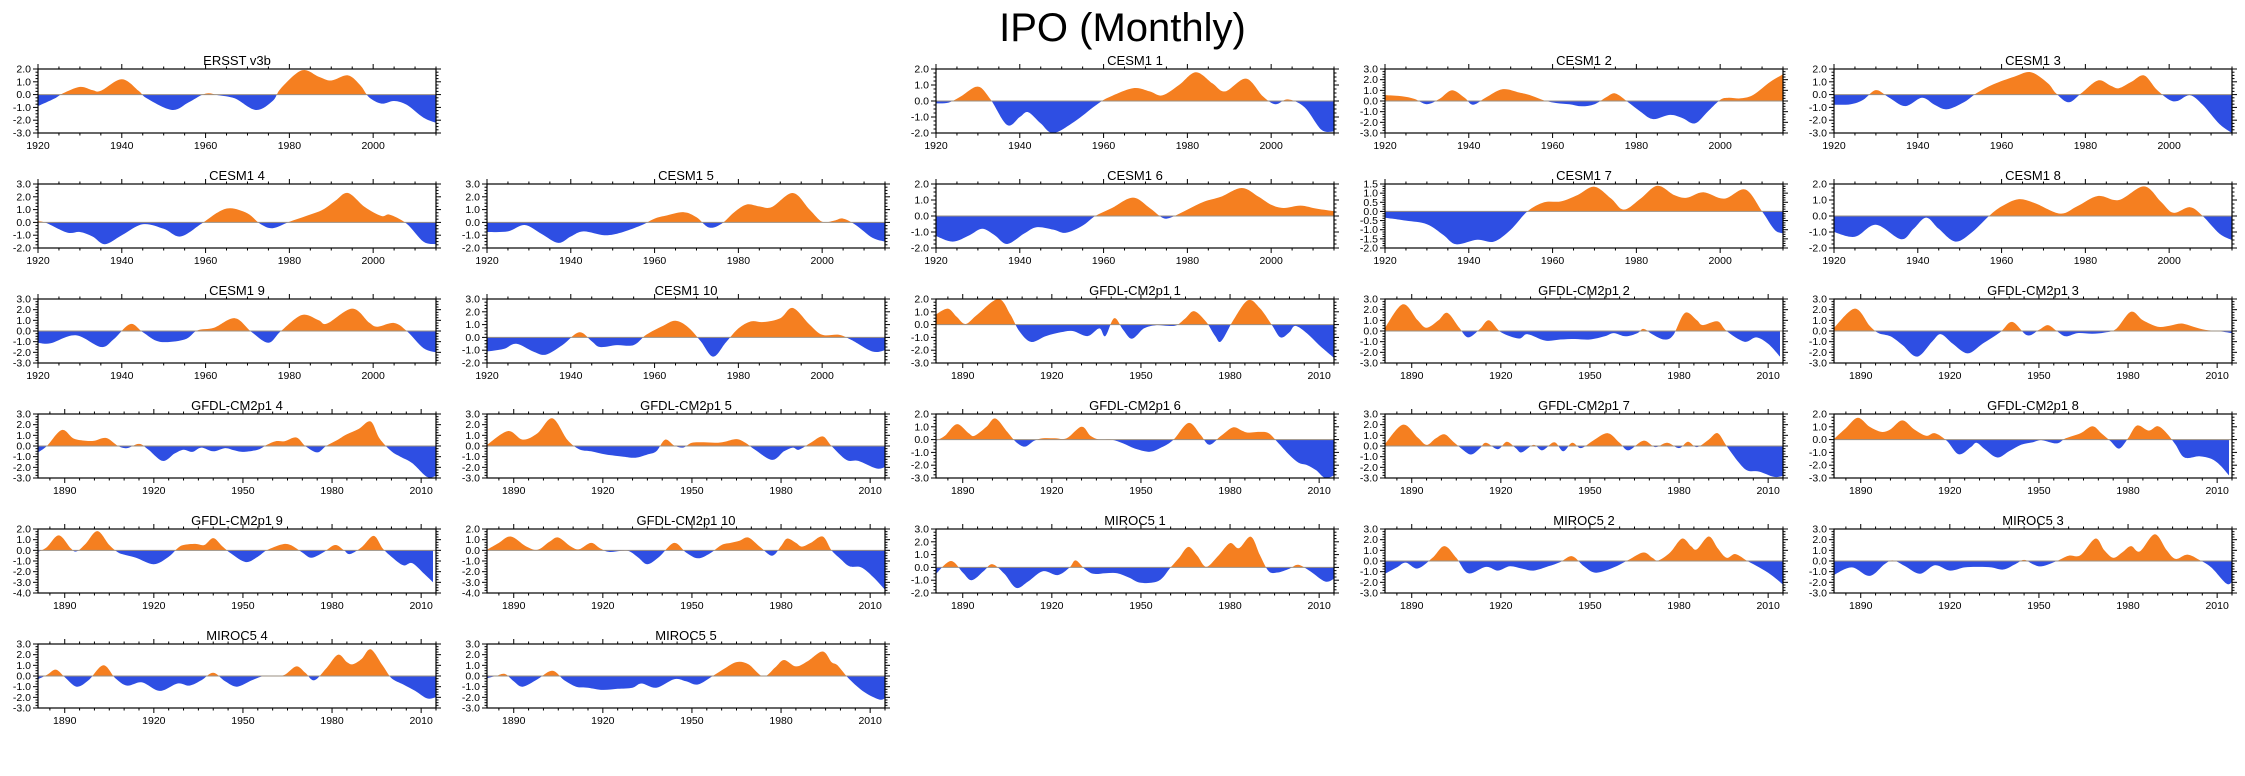  What do you see at coordinates (686, 406) in the screenshot?
I see `panel-title: GFDL-CM2p1 5` at bounding box center [686, 406].